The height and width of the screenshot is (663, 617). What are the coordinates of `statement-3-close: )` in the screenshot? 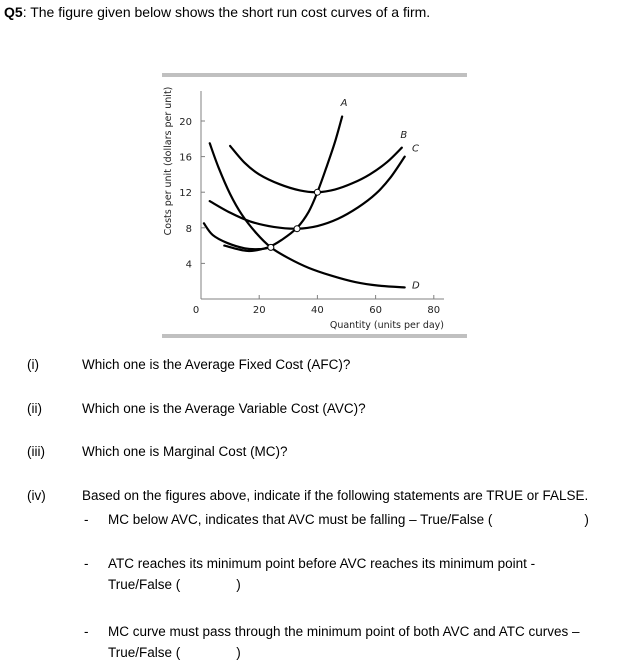 It's located at (238, 652).